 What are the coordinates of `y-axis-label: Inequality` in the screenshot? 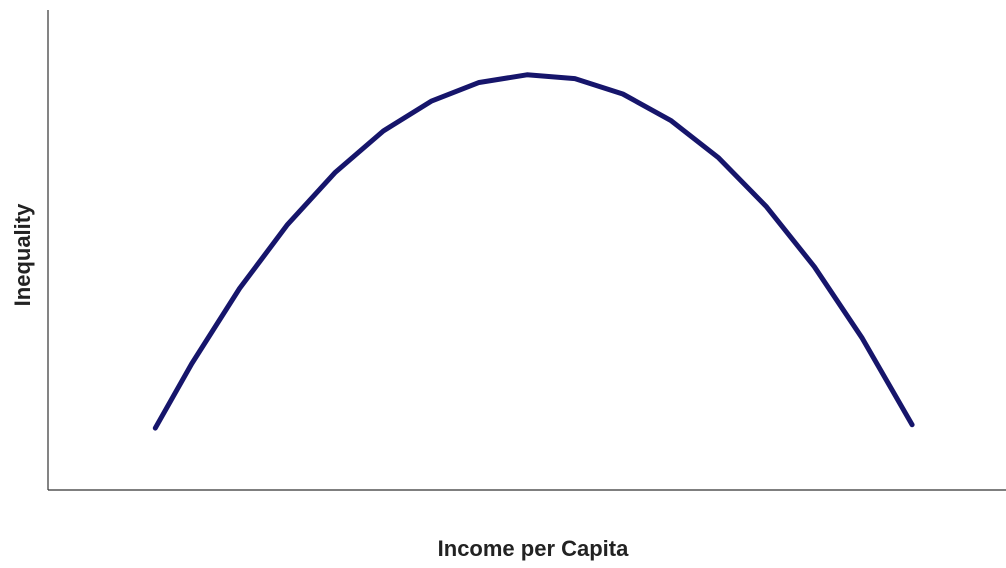 It's located at (22, 254).